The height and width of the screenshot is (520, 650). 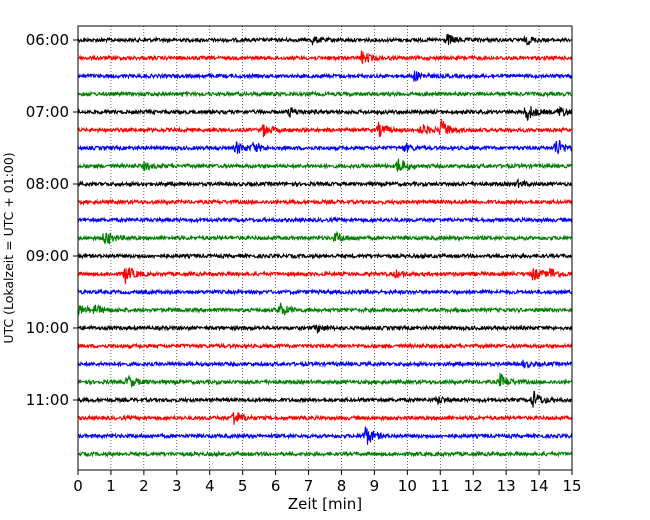 I want to click on trace-11:00, so click(x=325, y=399).